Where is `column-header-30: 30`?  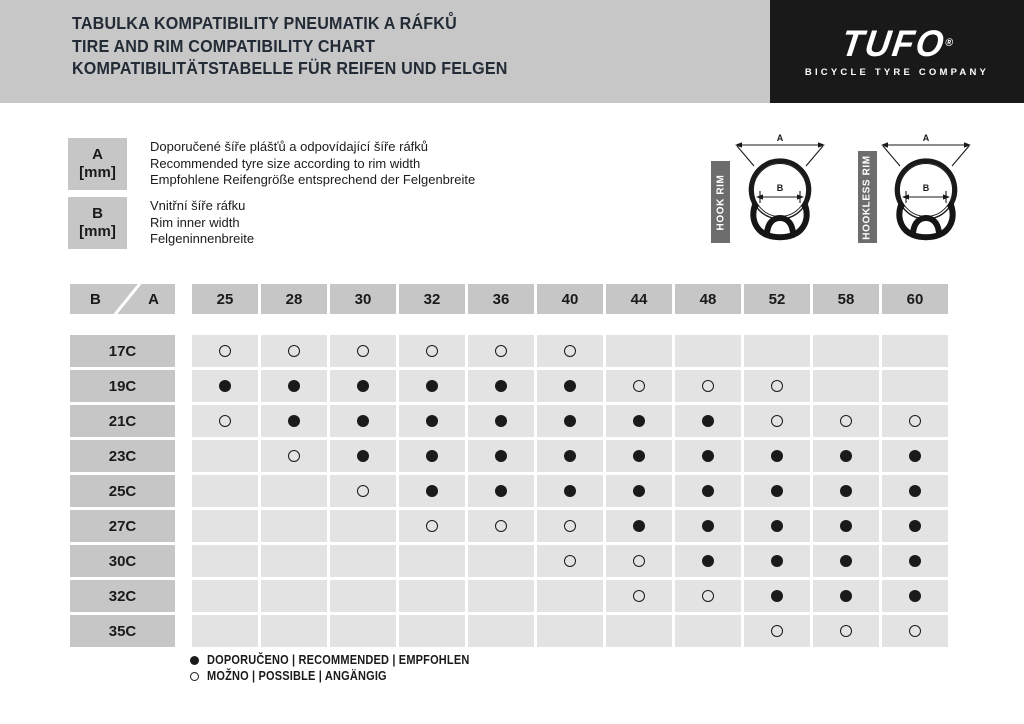
column-header-30: 30 is located at coordinates (363, 299).